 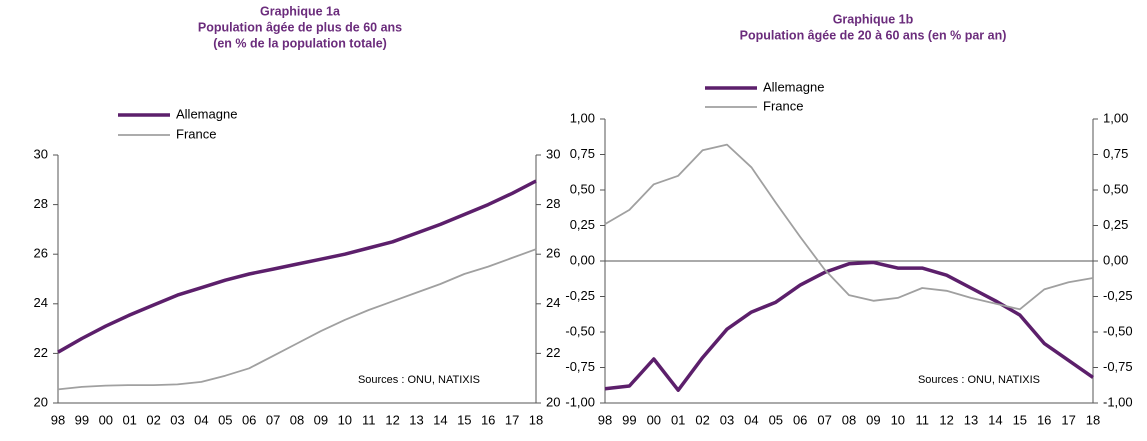 I want to click on y2-tick-label: 1,00, so click(x=1115, y=117).